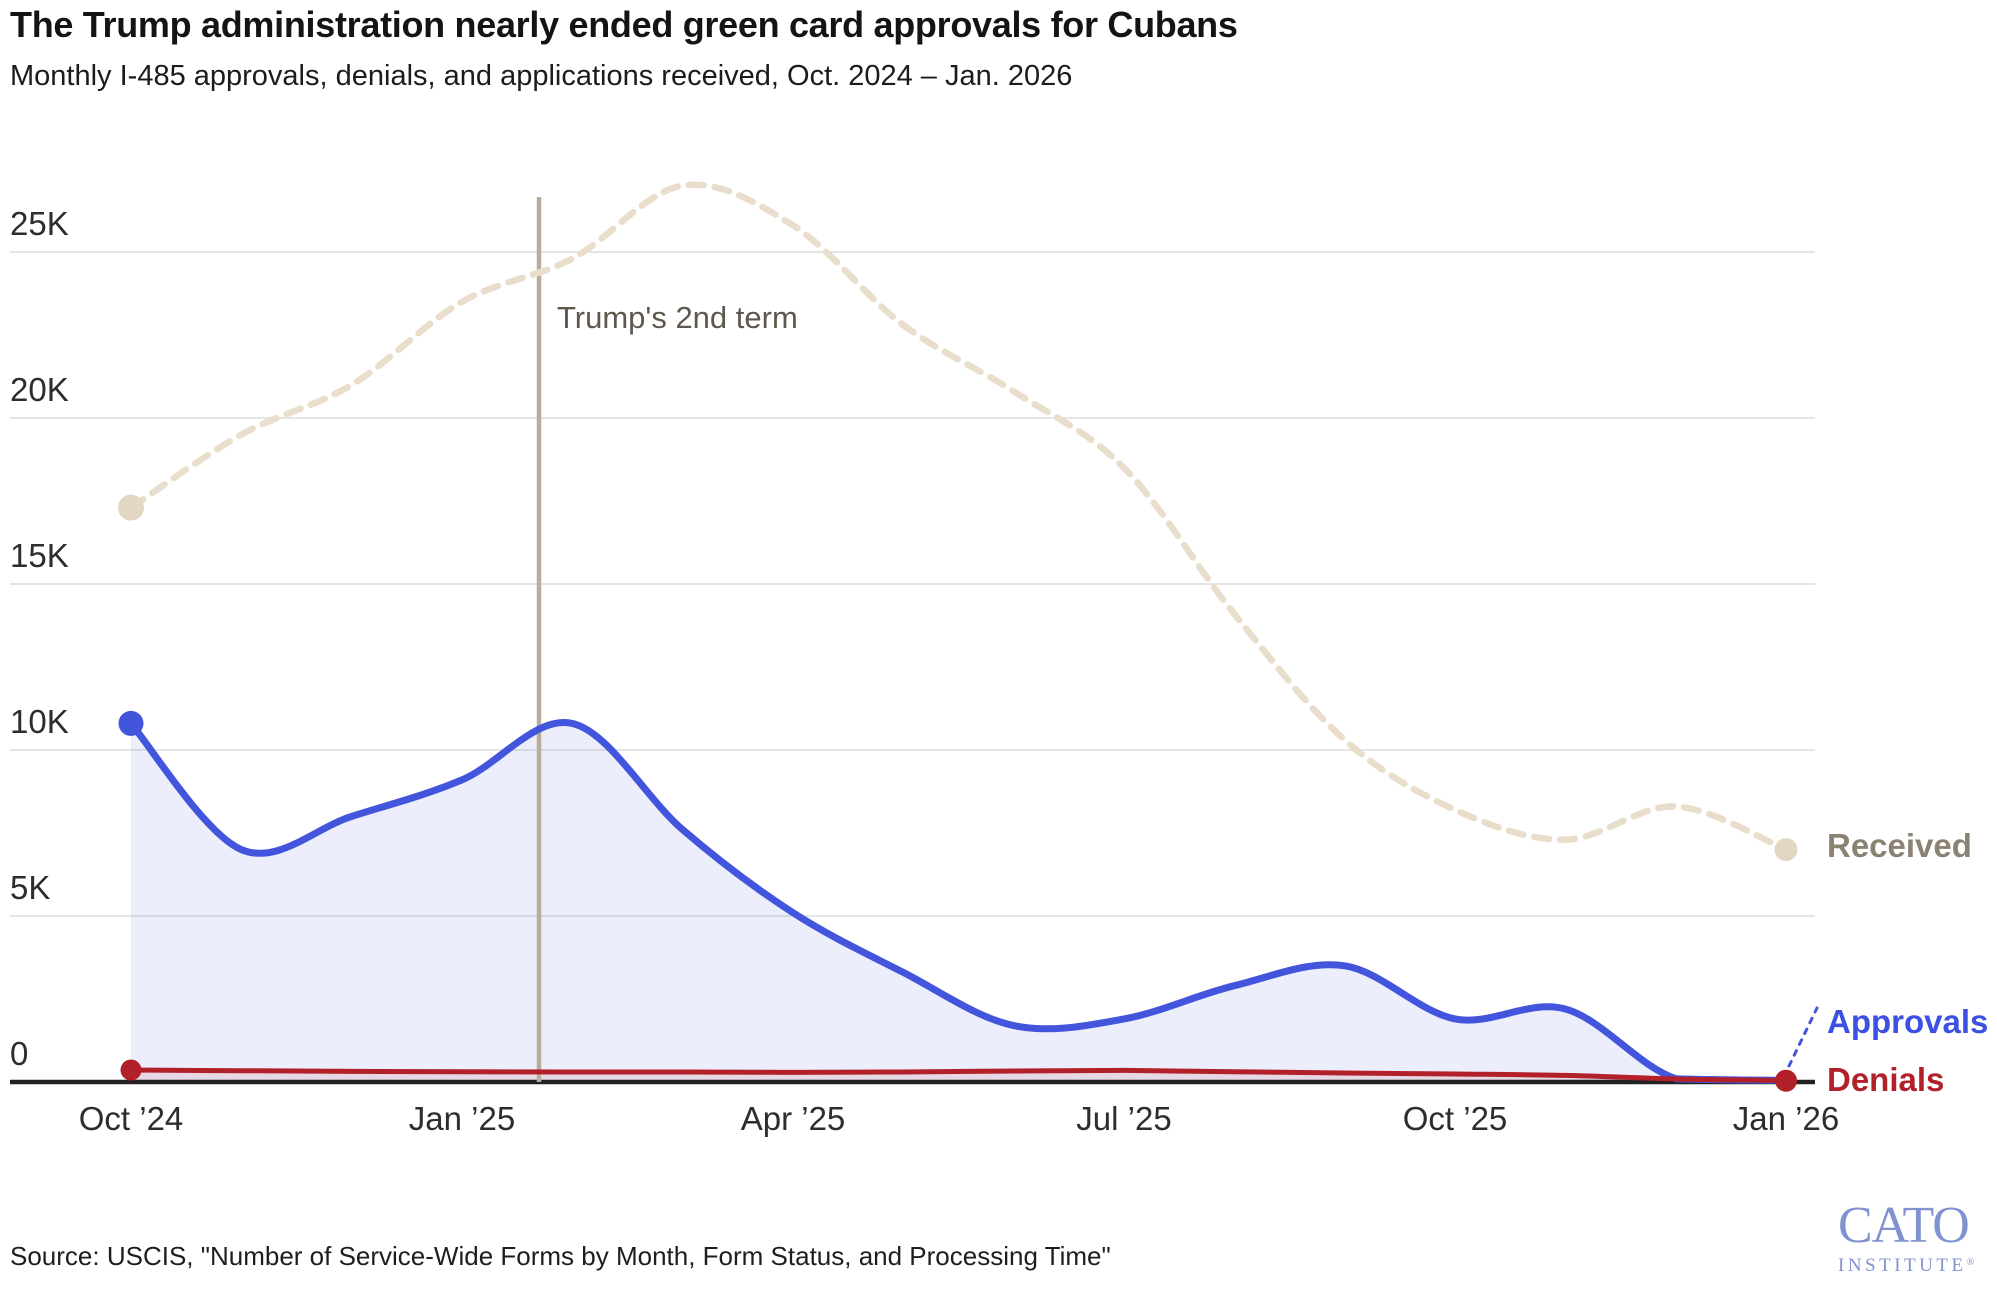 This screenshot has width=1997, height=1295. What do you see at coordinates (30, 887) in the screenshot?
I see `y-axis-label-5K: 5K` at bounding box center [30, 887].